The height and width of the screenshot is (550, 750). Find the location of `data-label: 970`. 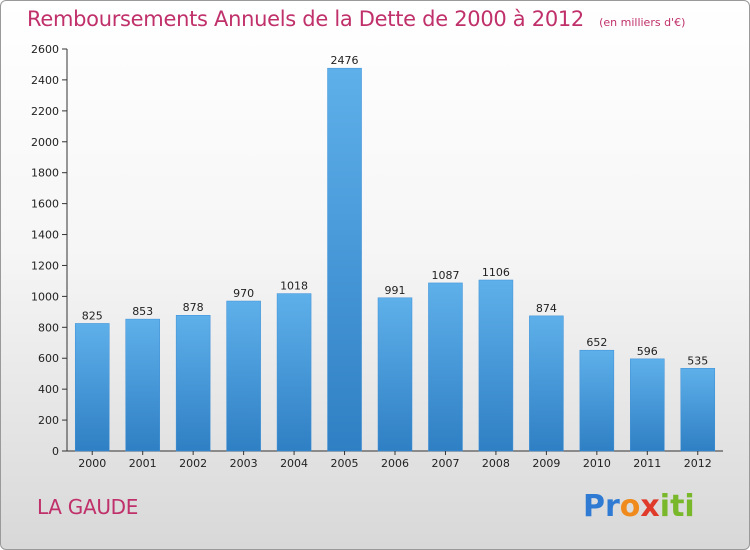

data-label: 970 is located at coordinates (243, 293).